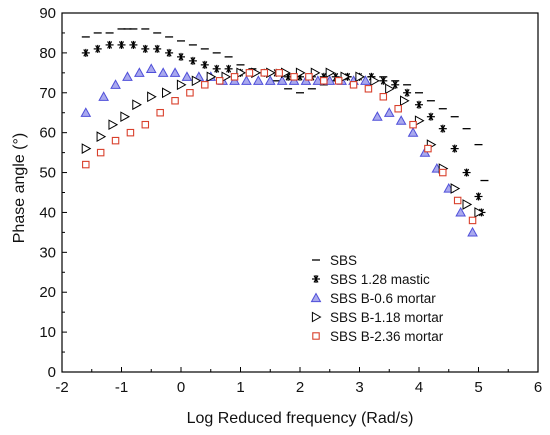  I want to click on x-tick-label: 5, so click(478, 387).